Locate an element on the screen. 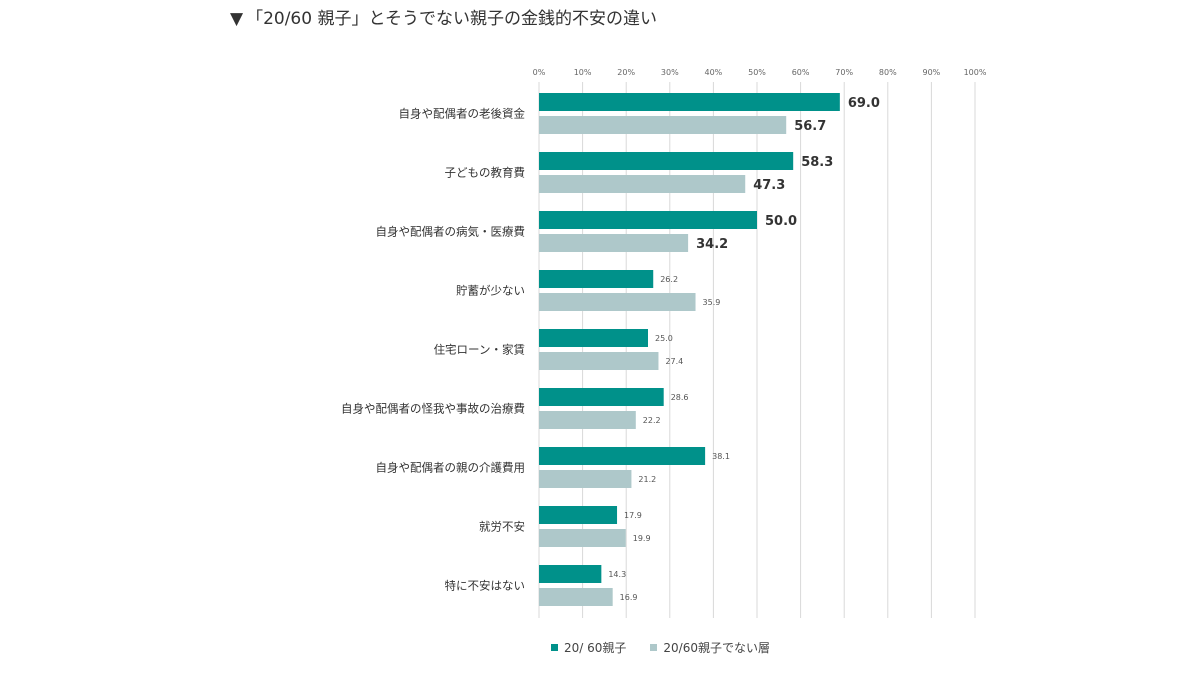  data-label: 34.2 is located at coordinates (712, 244).